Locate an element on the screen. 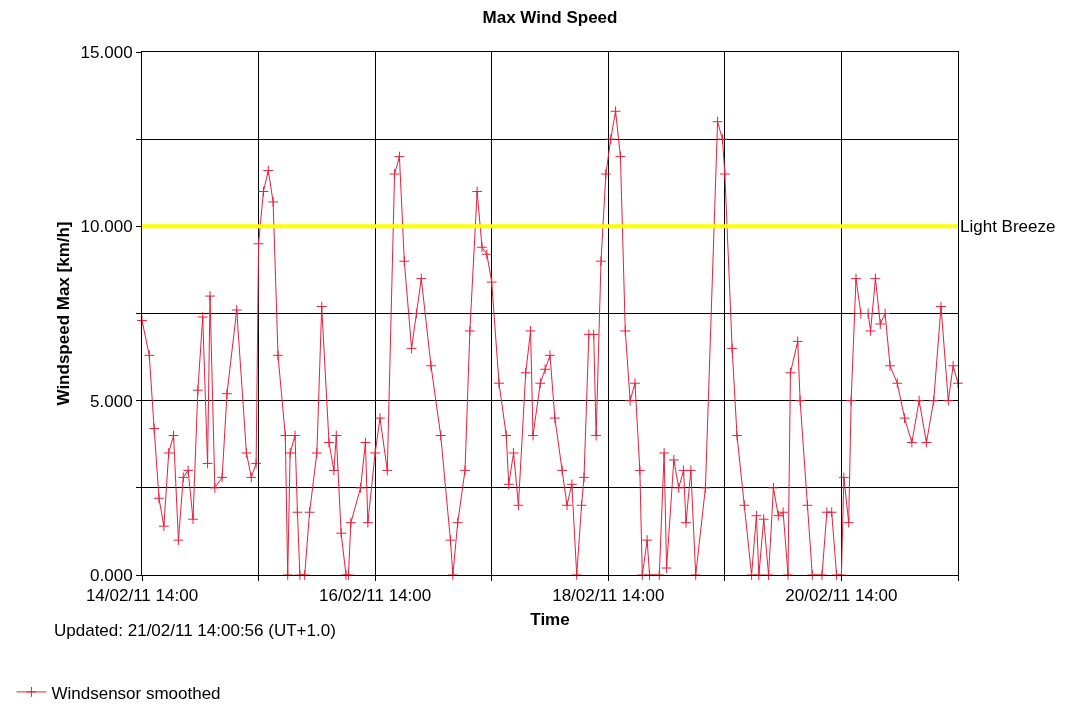  x-tick-label: 20/02/11 14:00 is located at coordinates (841, 596).